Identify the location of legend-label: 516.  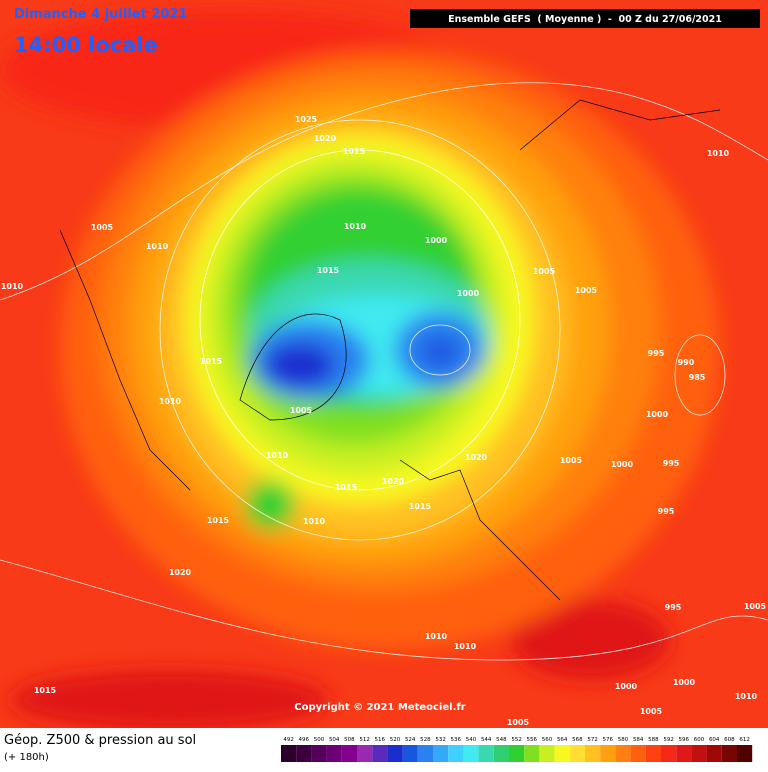
(380, 740).